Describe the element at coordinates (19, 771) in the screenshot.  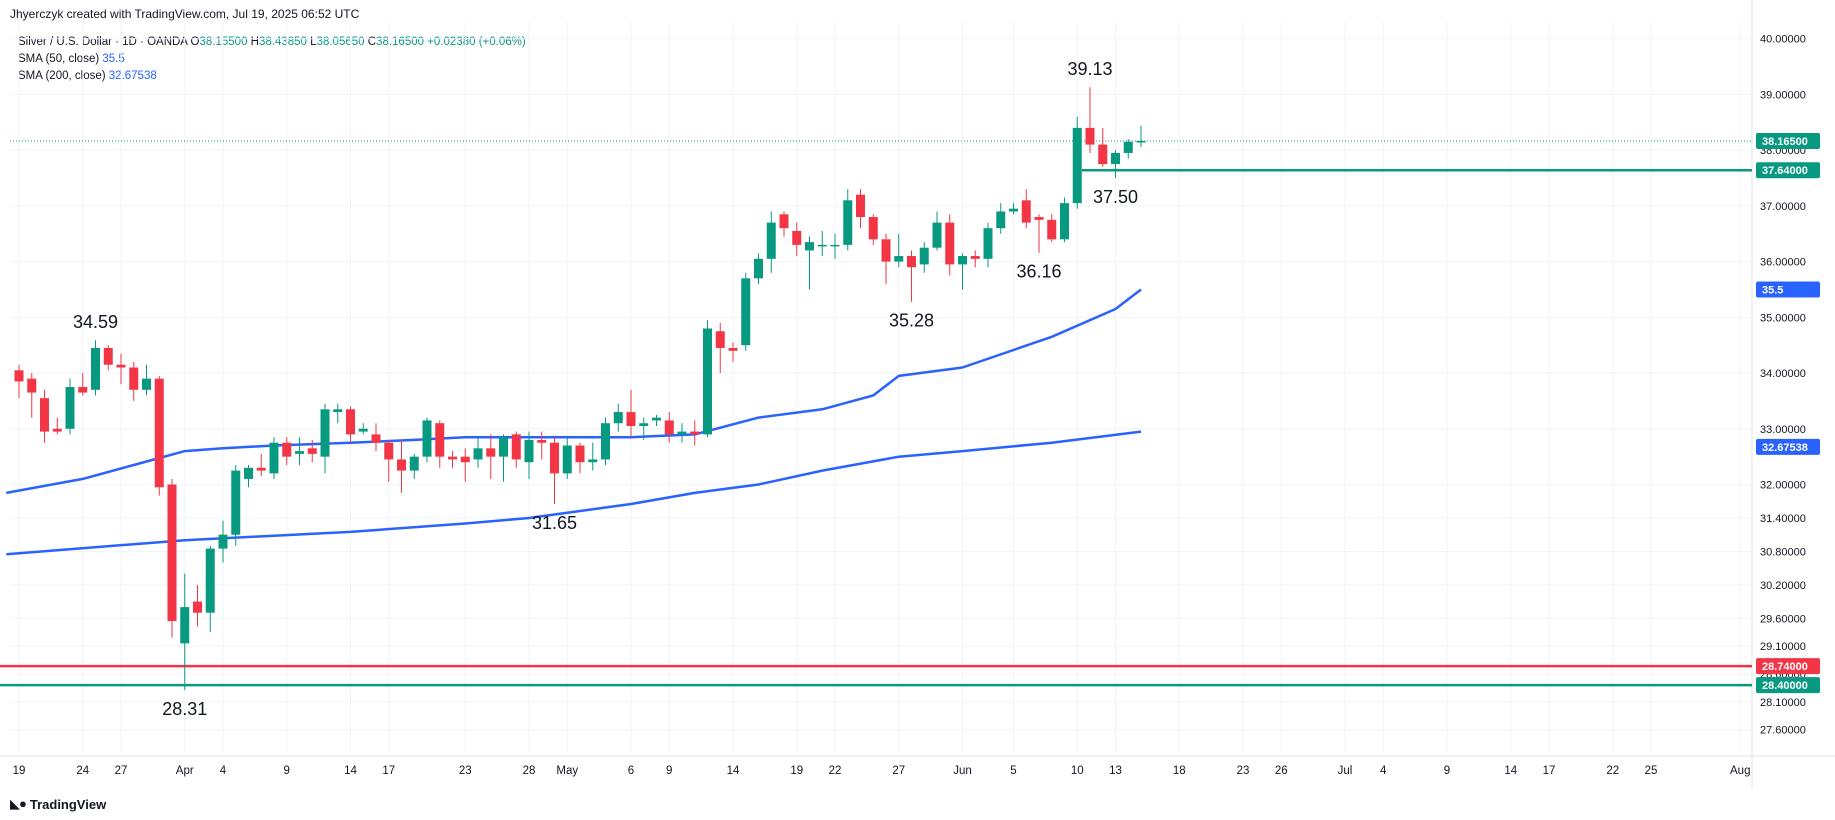
I see `time-tick-label: 19` at that location.